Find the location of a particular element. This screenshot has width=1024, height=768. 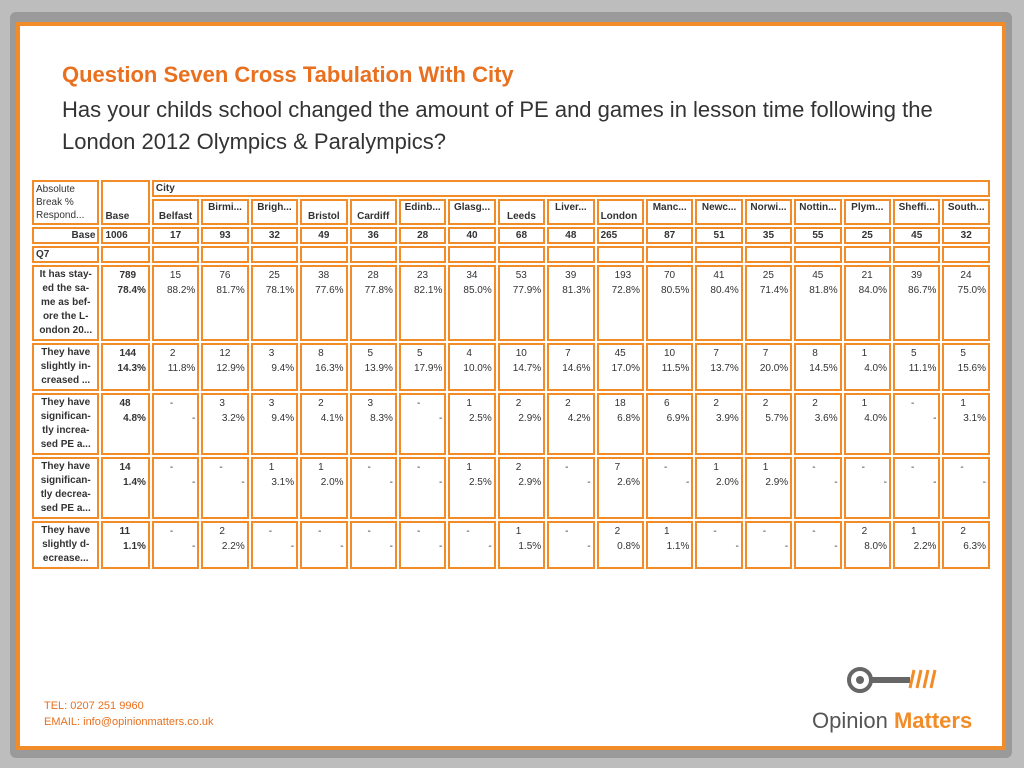

count-value: 21 is located at coordinates (867, 275).